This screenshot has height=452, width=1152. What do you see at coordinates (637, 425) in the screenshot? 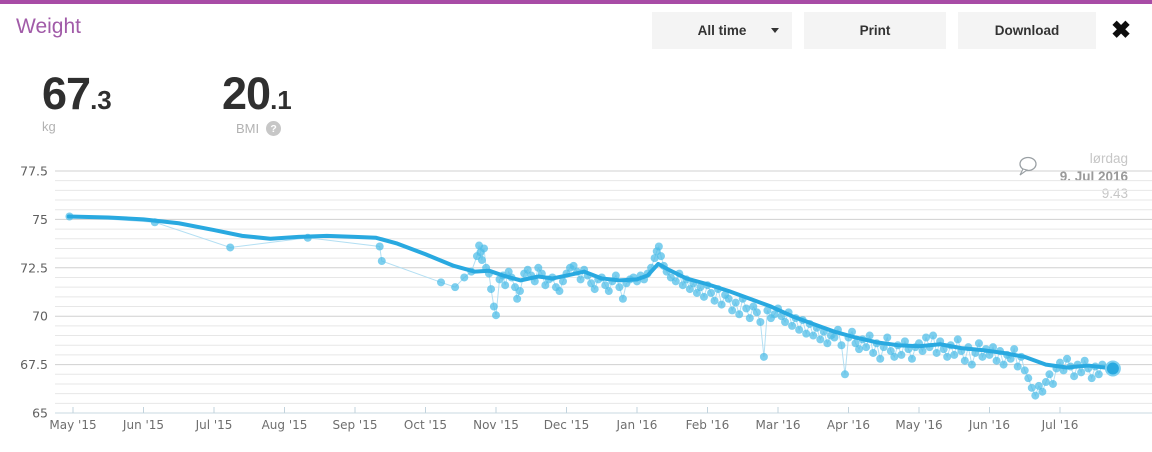
I see `x-axis-label: Jan '16` at bounding box center [637, 425].